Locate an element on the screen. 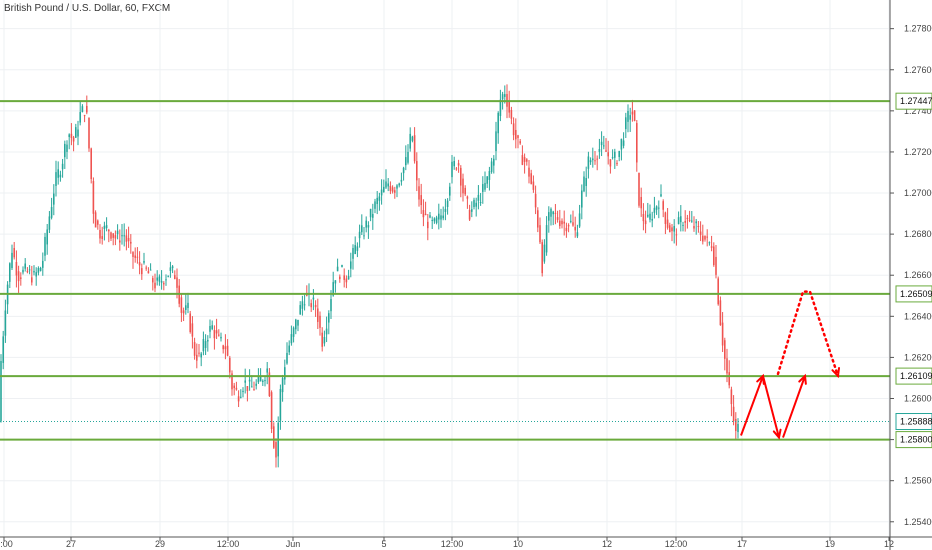  level-price-tag is located at coordinates (913, 101).